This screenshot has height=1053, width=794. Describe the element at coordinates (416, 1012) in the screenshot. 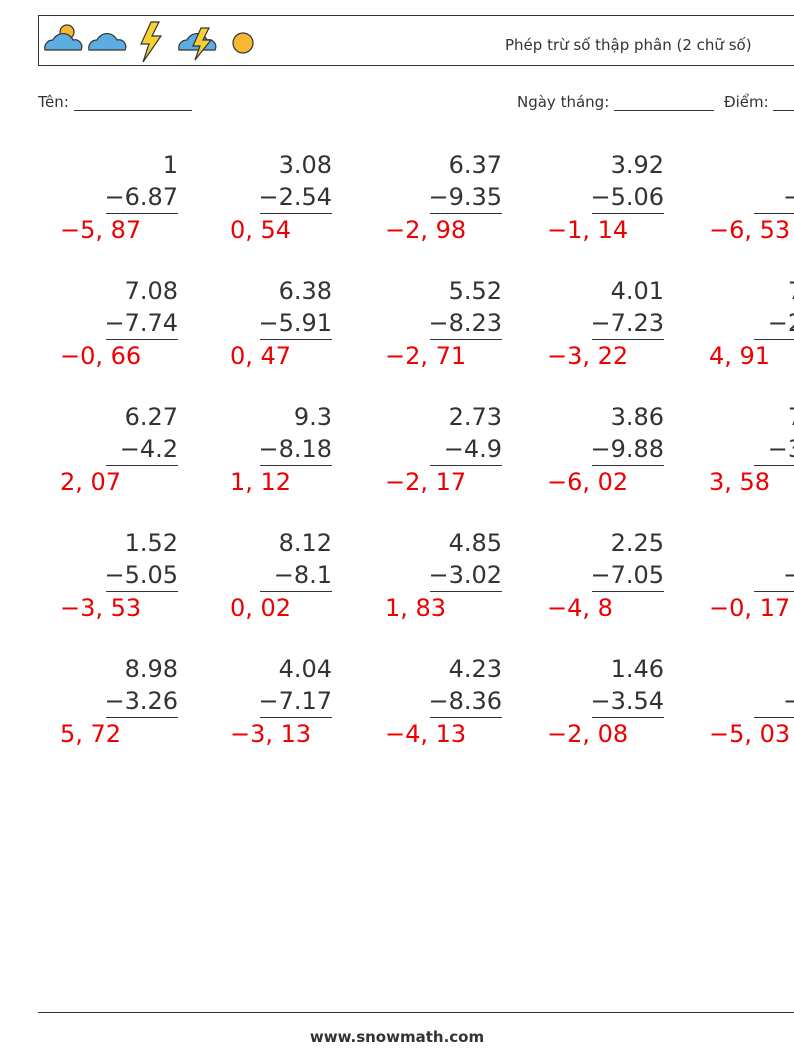

I see `footer-line` at that location.